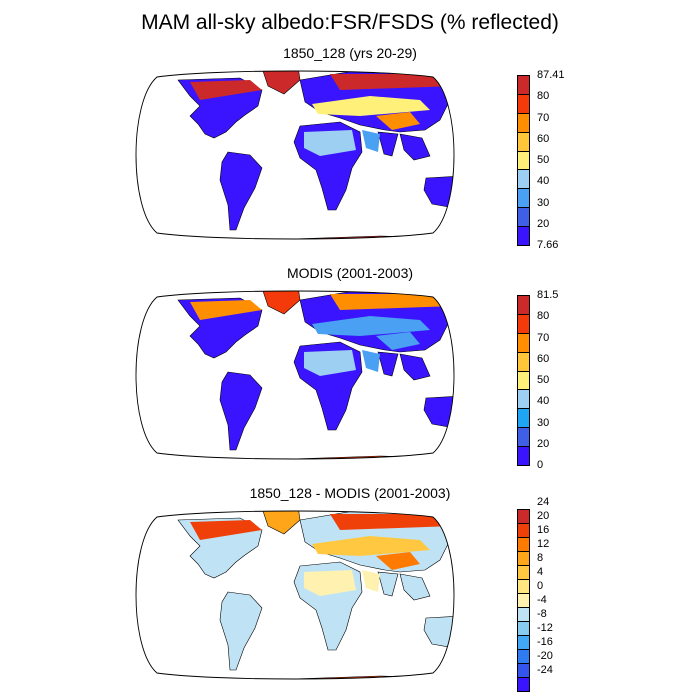 This screenshot has width=700, height=700. Describe the element at coordinates (281, 523) in the screenshot. I see `diff-region-greenland` at that location.